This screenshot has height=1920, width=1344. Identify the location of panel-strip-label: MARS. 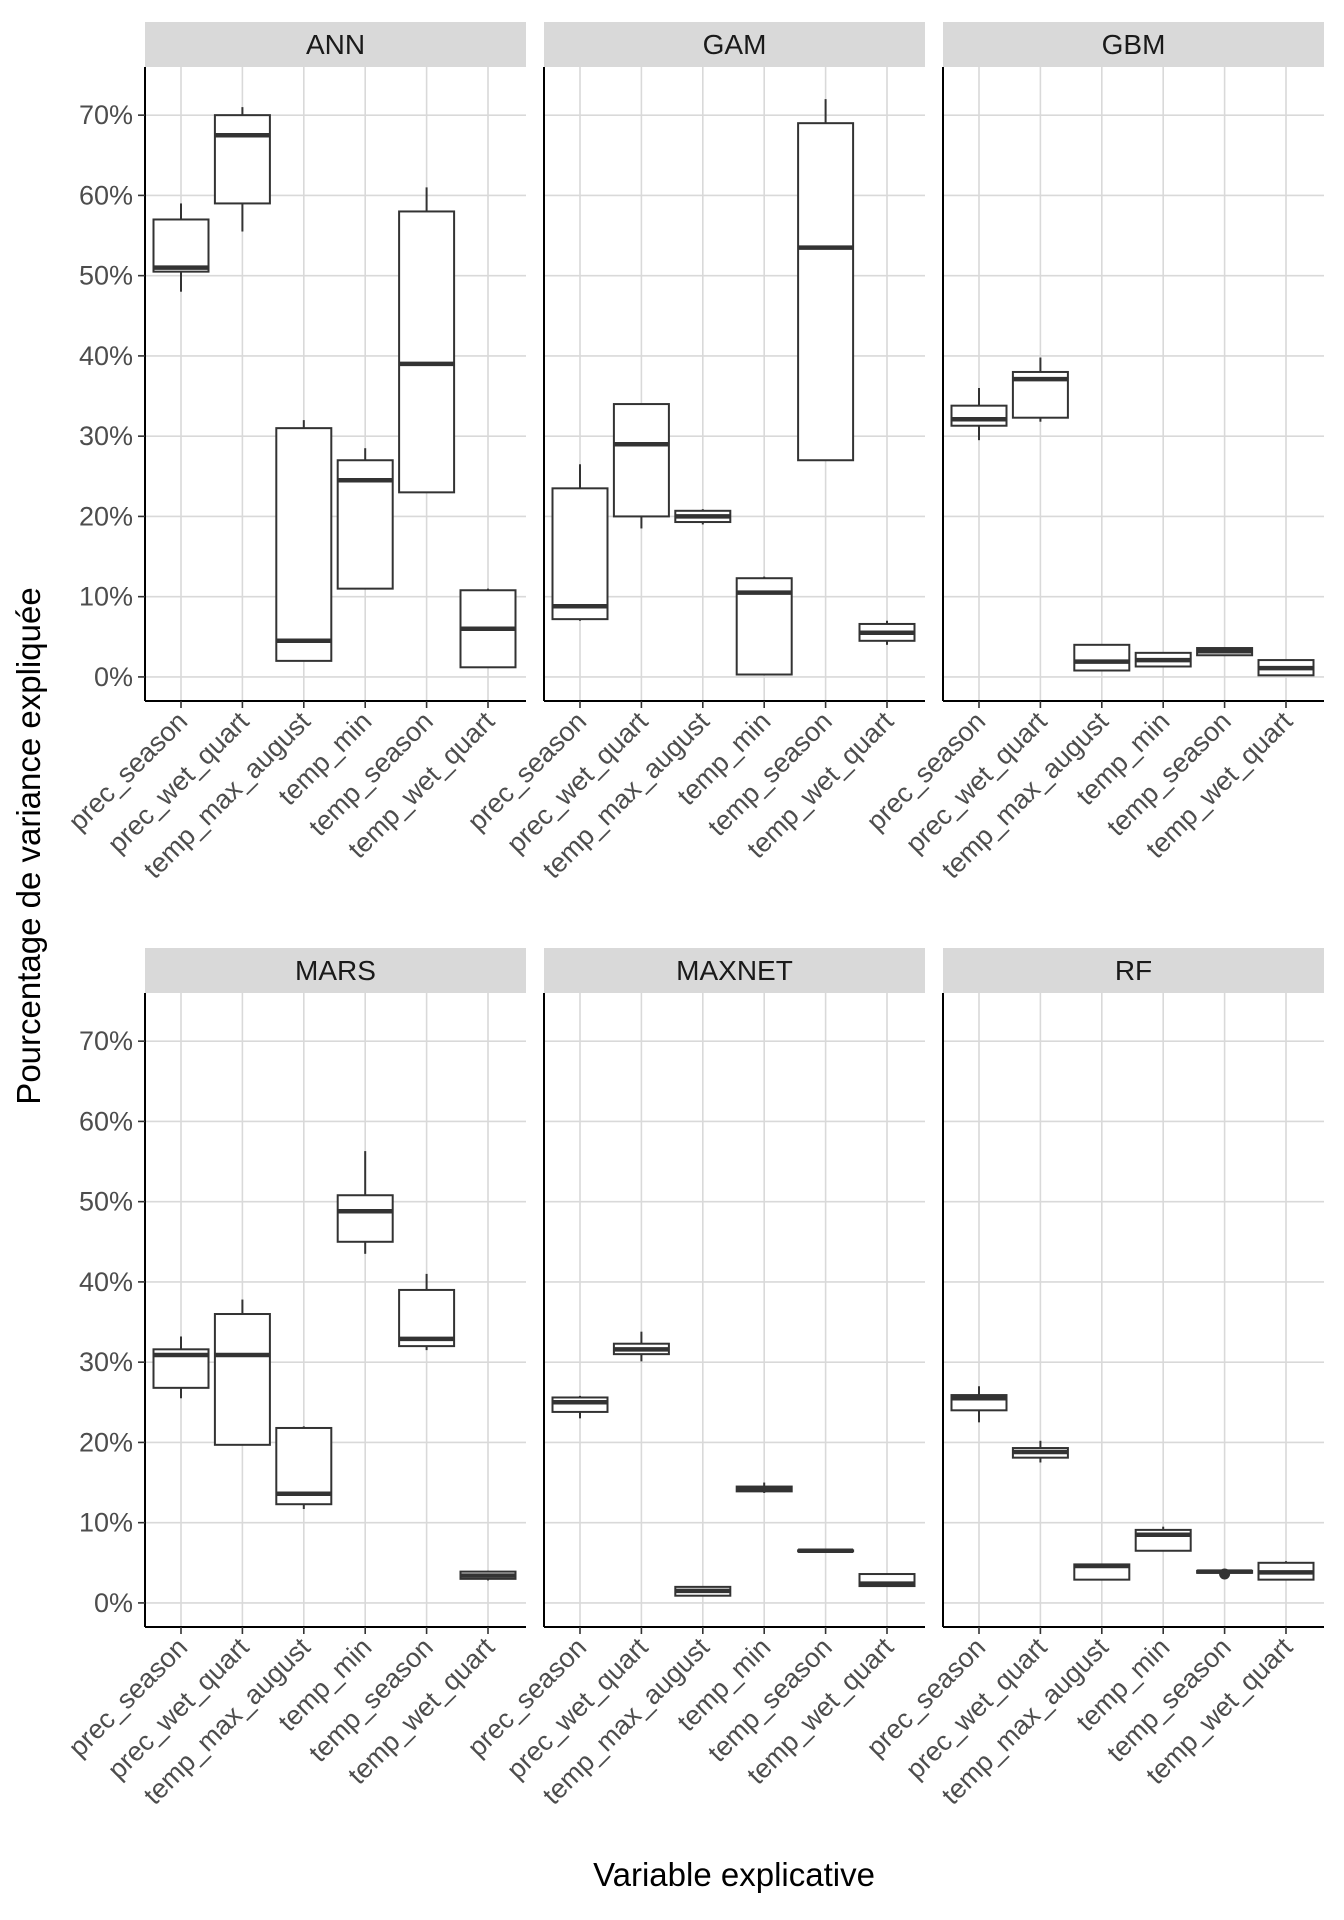
(335, 970).